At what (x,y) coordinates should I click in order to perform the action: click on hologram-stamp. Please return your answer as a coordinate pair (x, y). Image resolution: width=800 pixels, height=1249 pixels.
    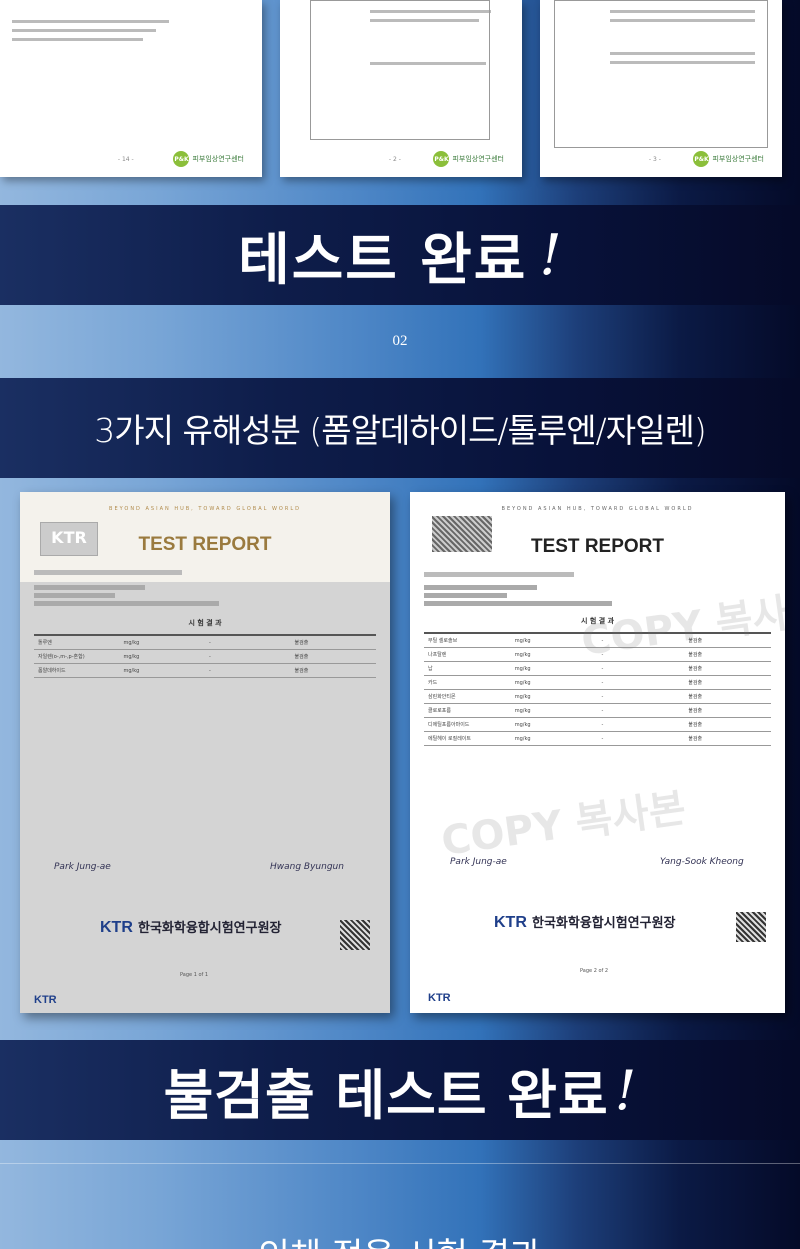
    Looking at the image, I should click on (462, 534).